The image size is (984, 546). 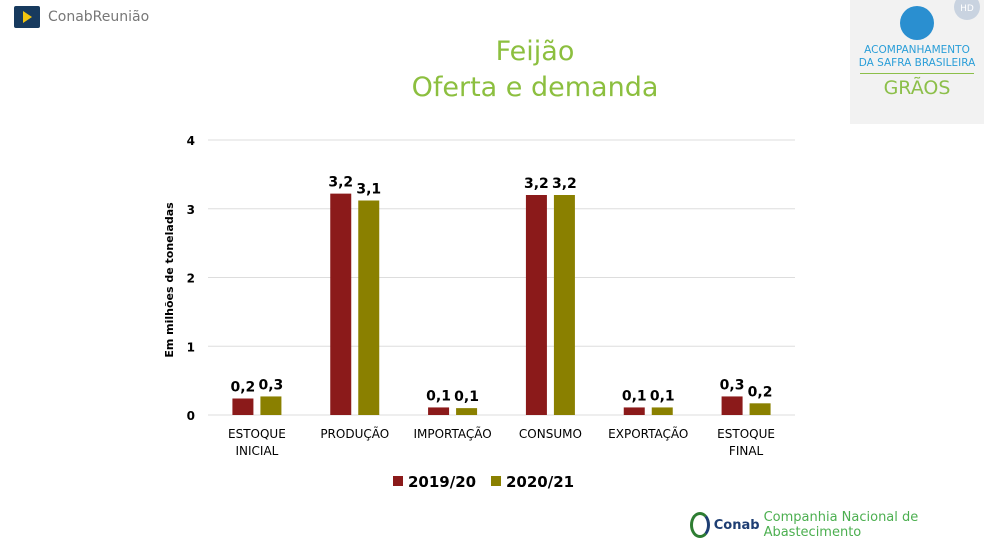 What do you see at coordinates (535, 51) in the screenshot?
I see `chart-title-line1: Feijão` at bounding box center [535, 51].